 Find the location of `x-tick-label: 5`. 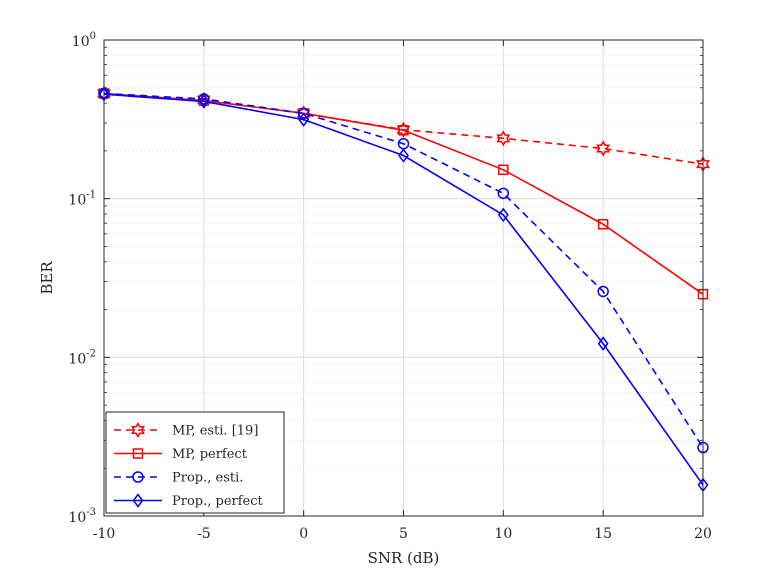

x-tick-label: 5 is located at coordinates (403, 534).